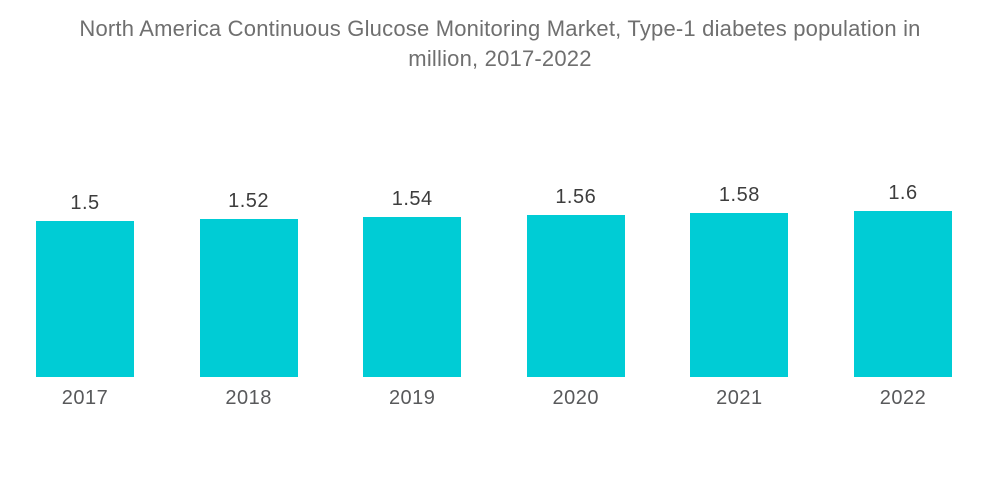 Image resolution: width=1000 pixels, height=504 pixels. I want to click on x-axis-label: 2018, so click(248, 398).